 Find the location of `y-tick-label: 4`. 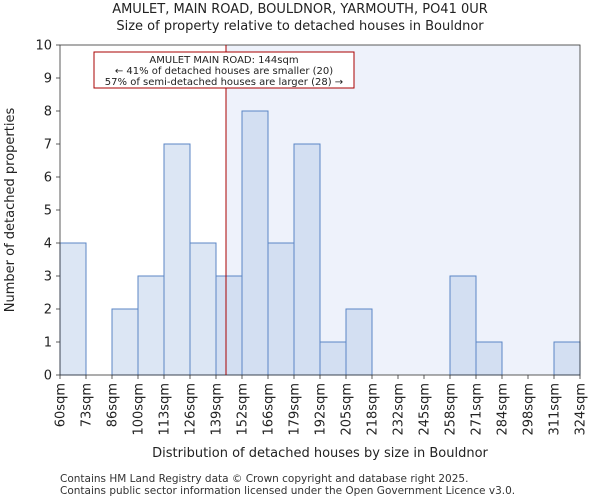

y-tick-label: 4 is located at coordinates (48, 244).